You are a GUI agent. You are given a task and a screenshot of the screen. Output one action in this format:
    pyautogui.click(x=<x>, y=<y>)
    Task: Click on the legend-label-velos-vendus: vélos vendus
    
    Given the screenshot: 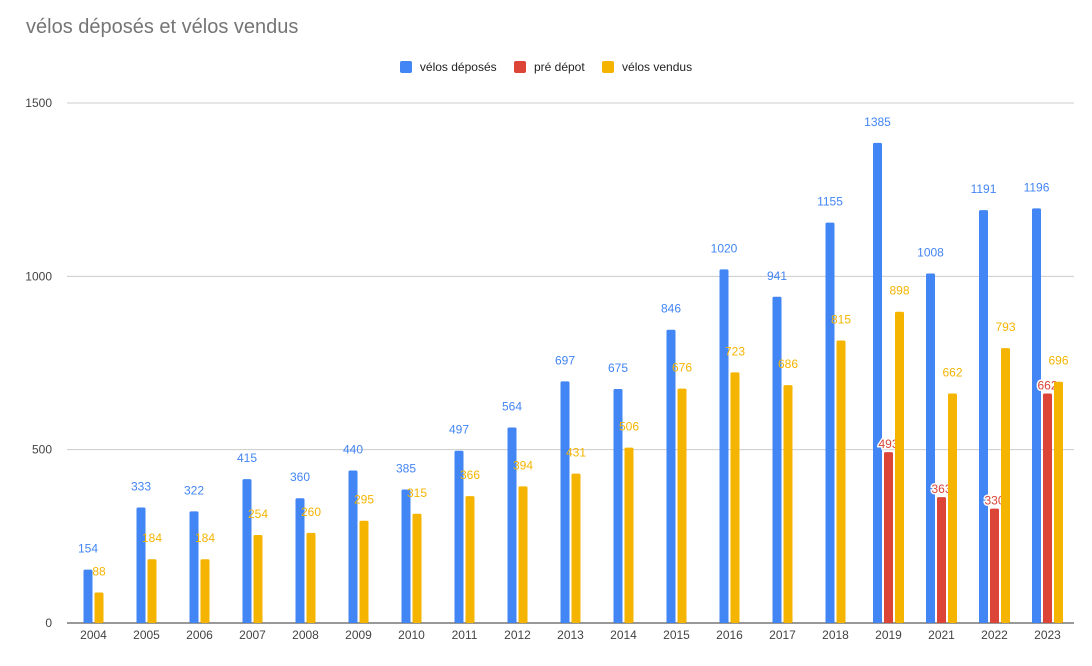 What is the action you would take?
    pyautogui.click(x=657, y=67)
    